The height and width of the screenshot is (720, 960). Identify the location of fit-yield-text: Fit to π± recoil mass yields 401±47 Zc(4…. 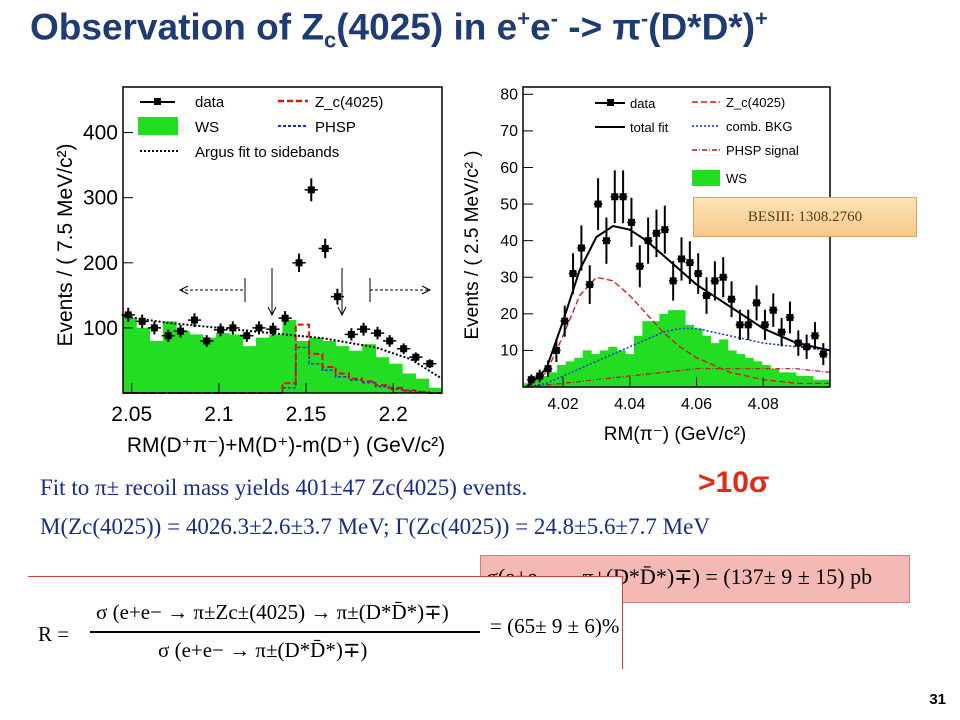
(284, 487).